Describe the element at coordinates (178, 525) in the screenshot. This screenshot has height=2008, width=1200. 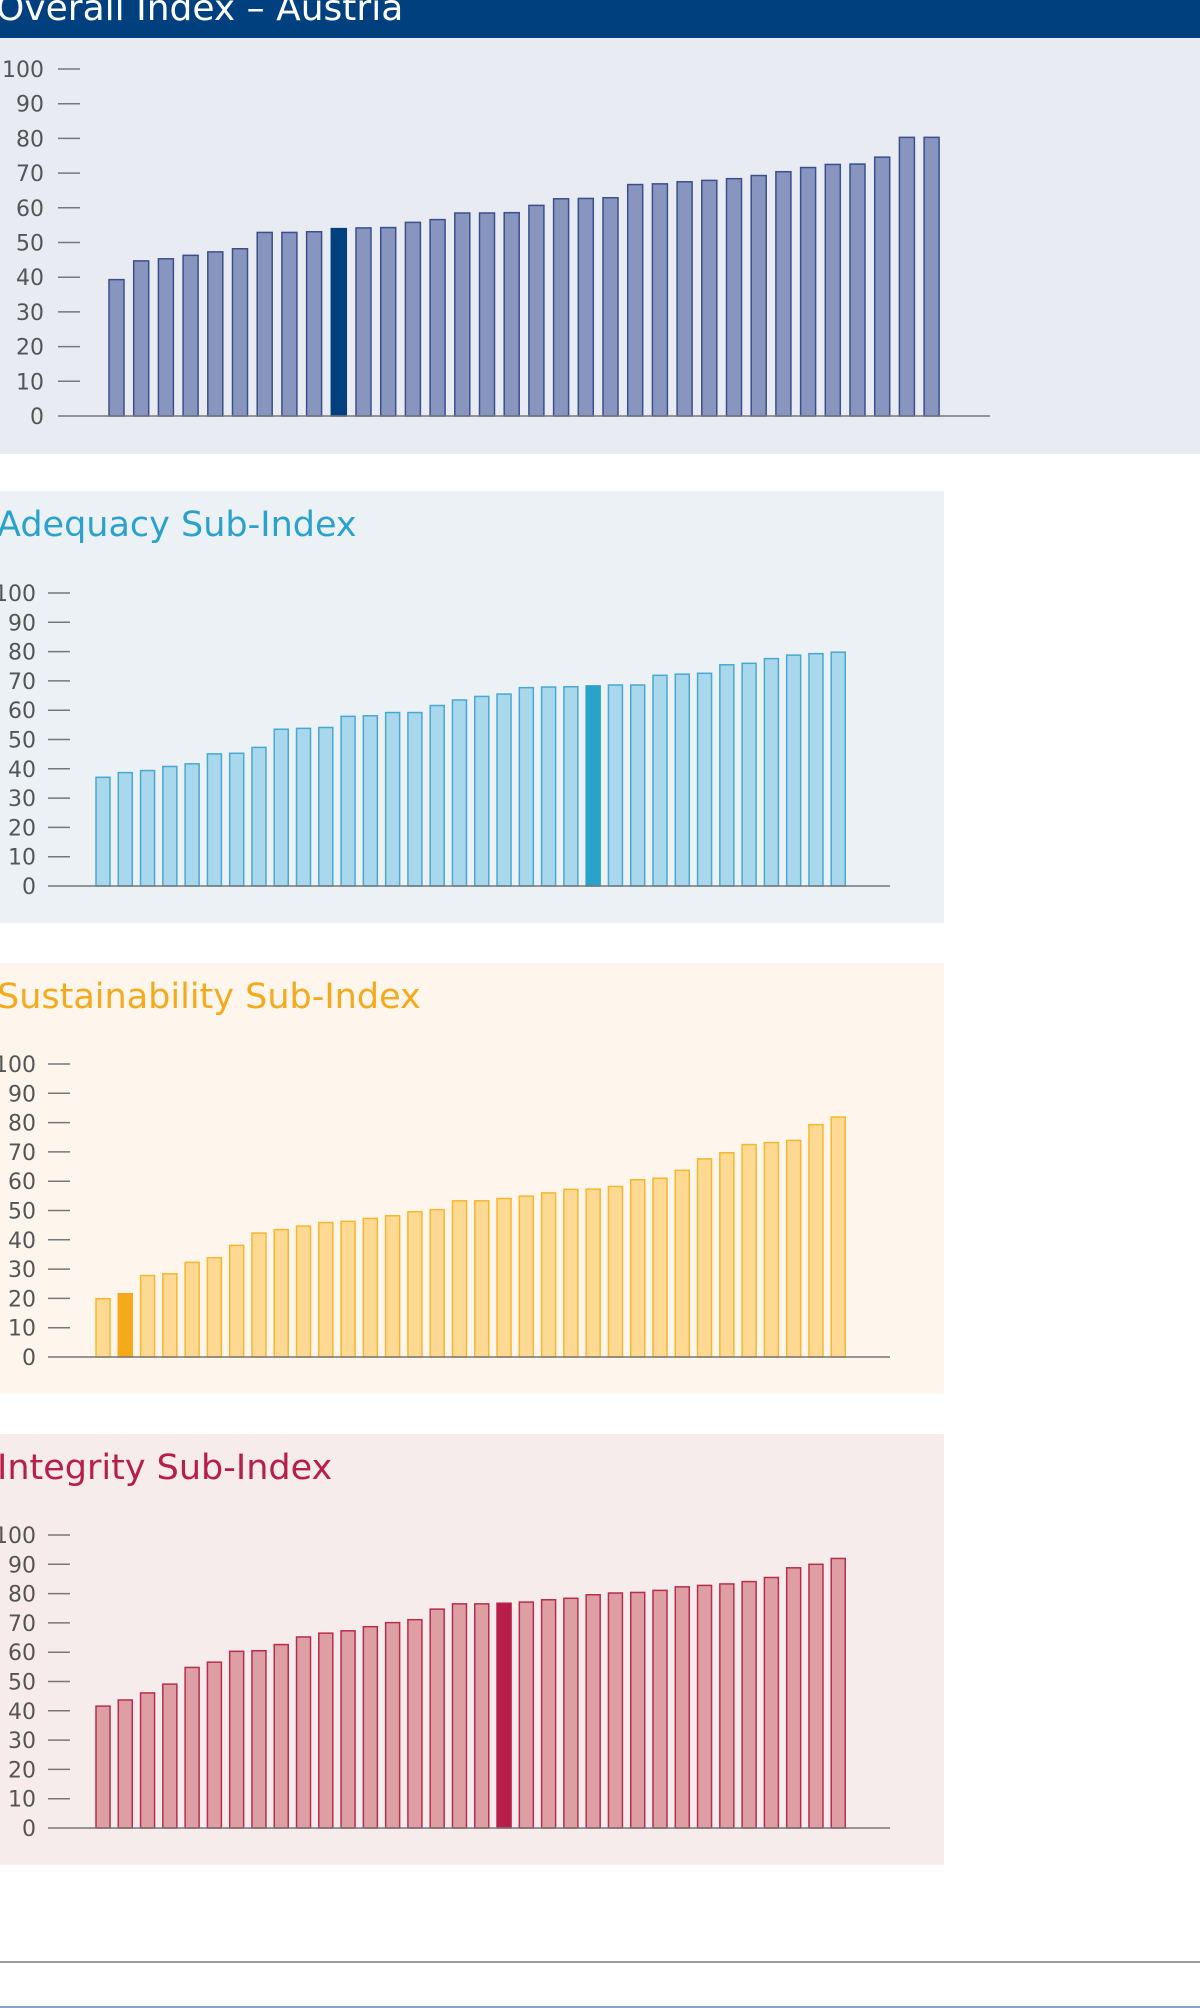
I see `adequacy-sub-index-title: Adequacy Sub-Index` at that location.